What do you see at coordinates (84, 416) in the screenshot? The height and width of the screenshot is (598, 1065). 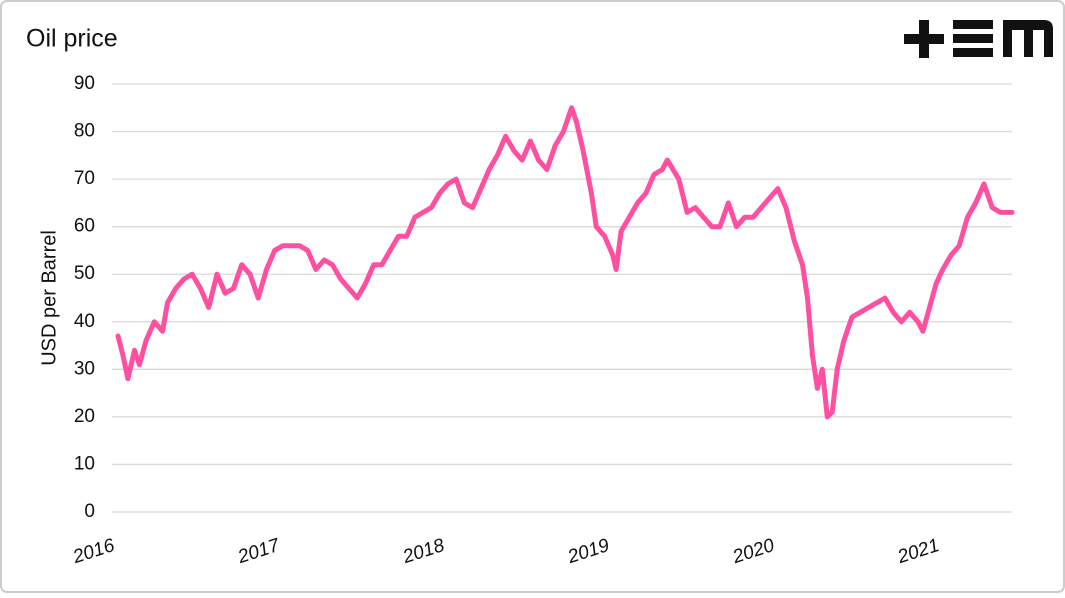 I see `y-tick-label: 20` at bounding box center [84, 416].